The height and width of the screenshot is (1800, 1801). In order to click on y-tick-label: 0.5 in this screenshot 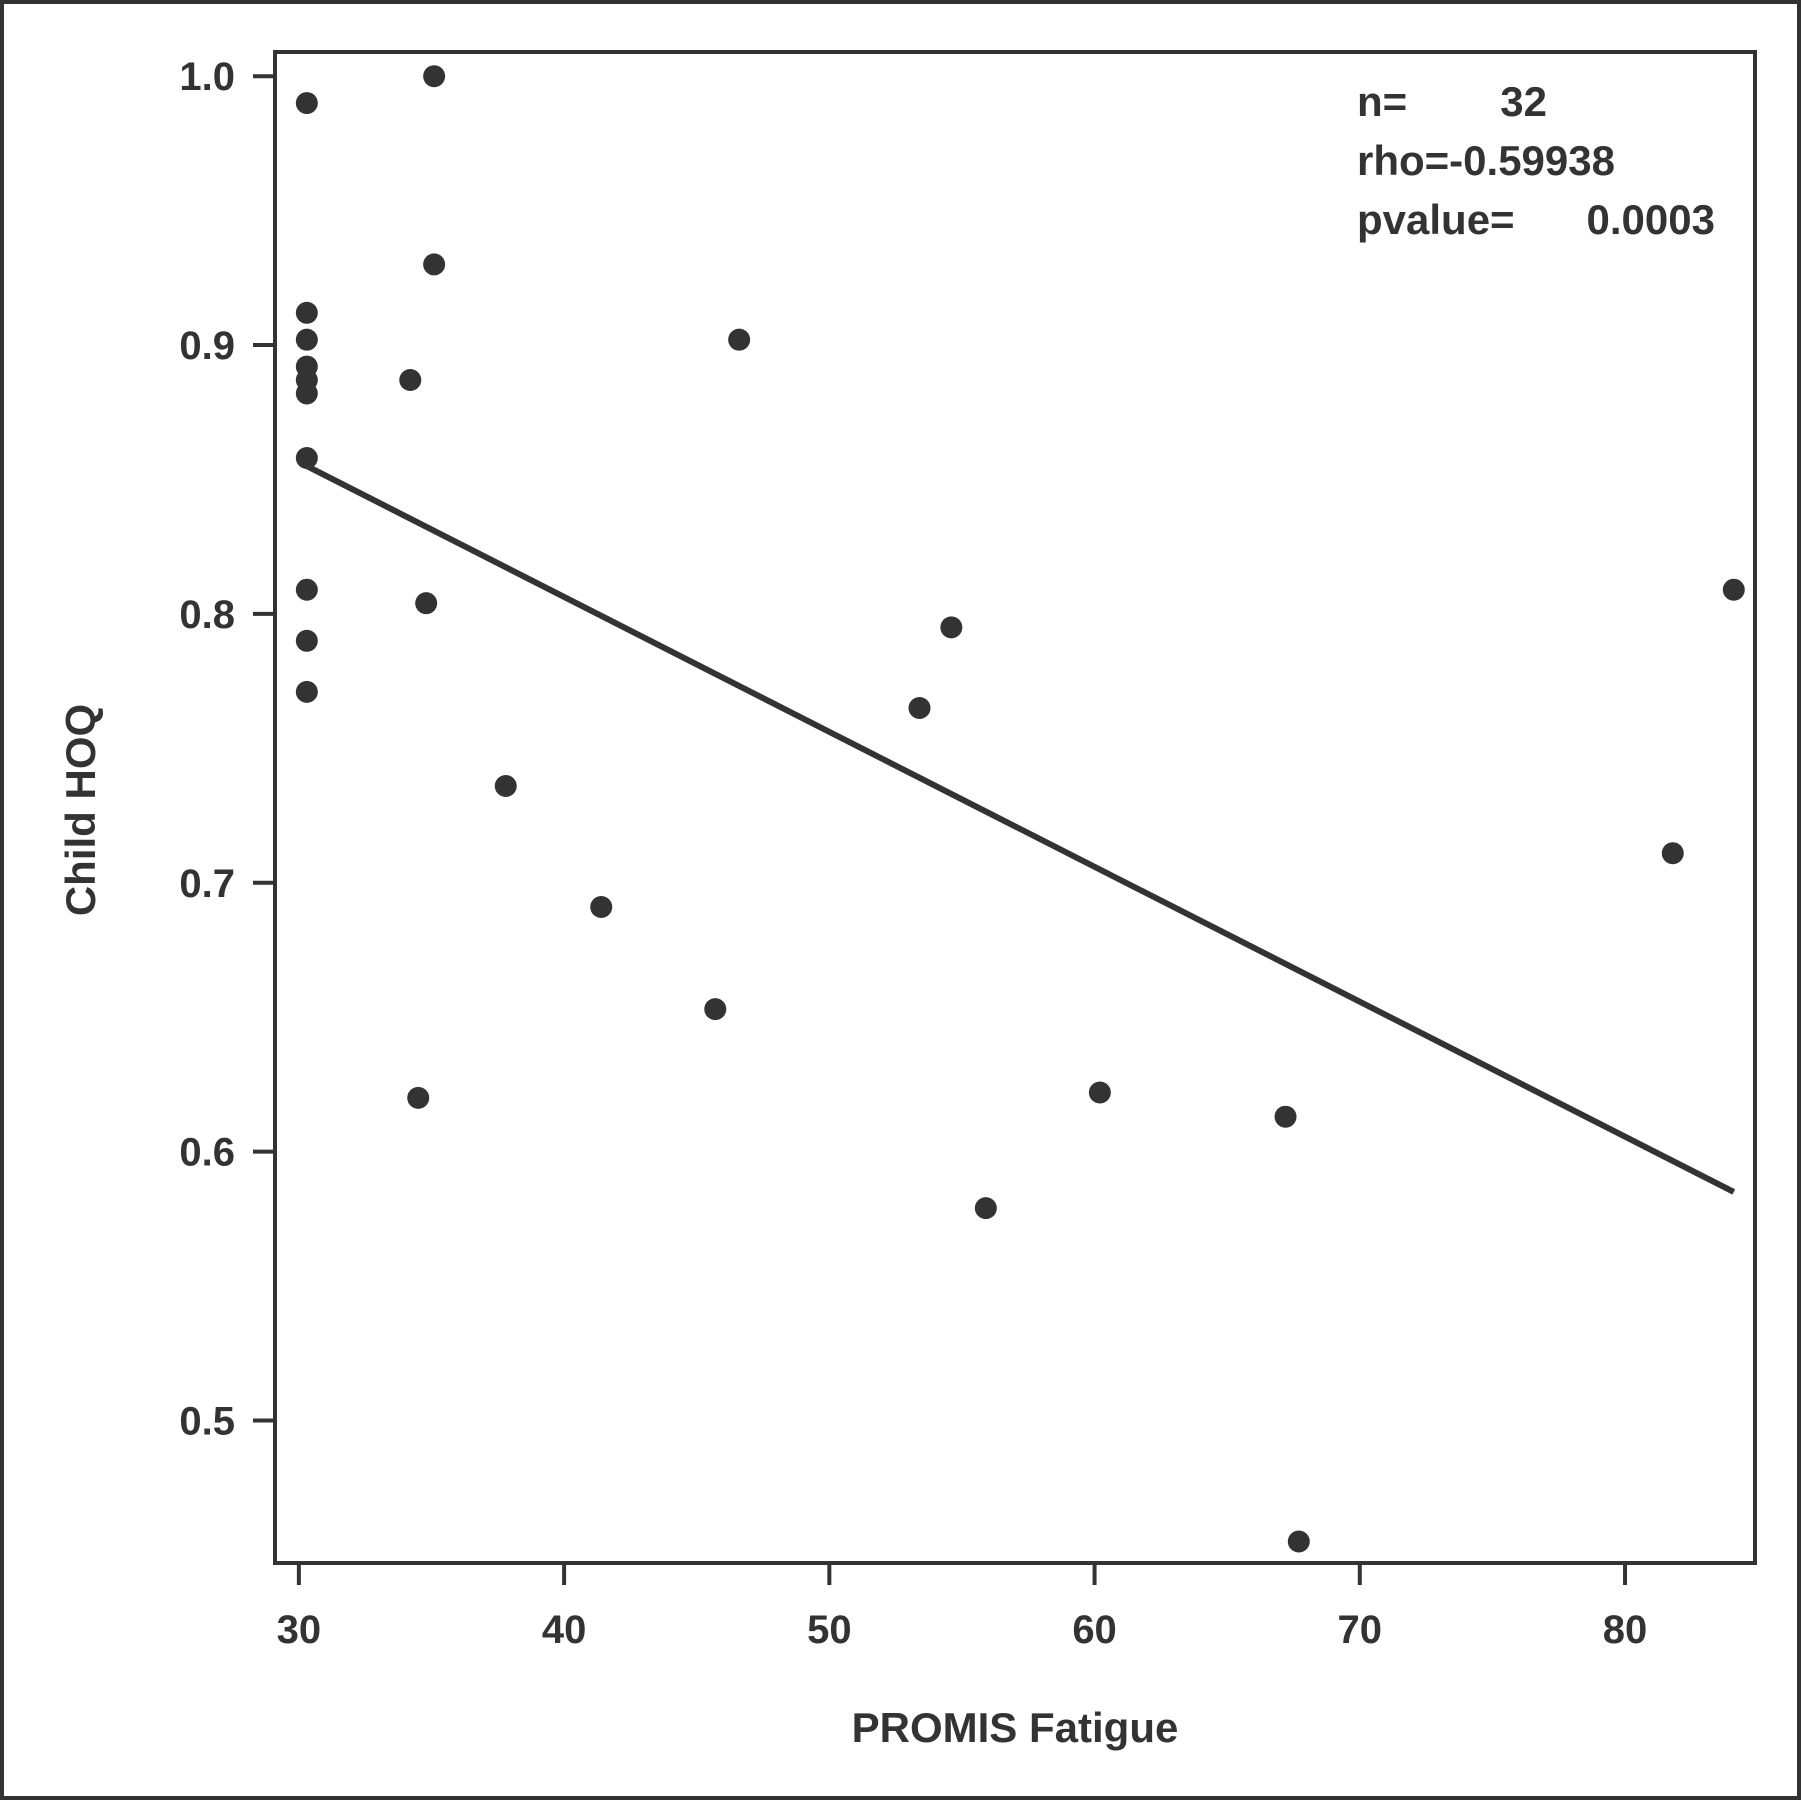, I will do `click(207, 1422)`.